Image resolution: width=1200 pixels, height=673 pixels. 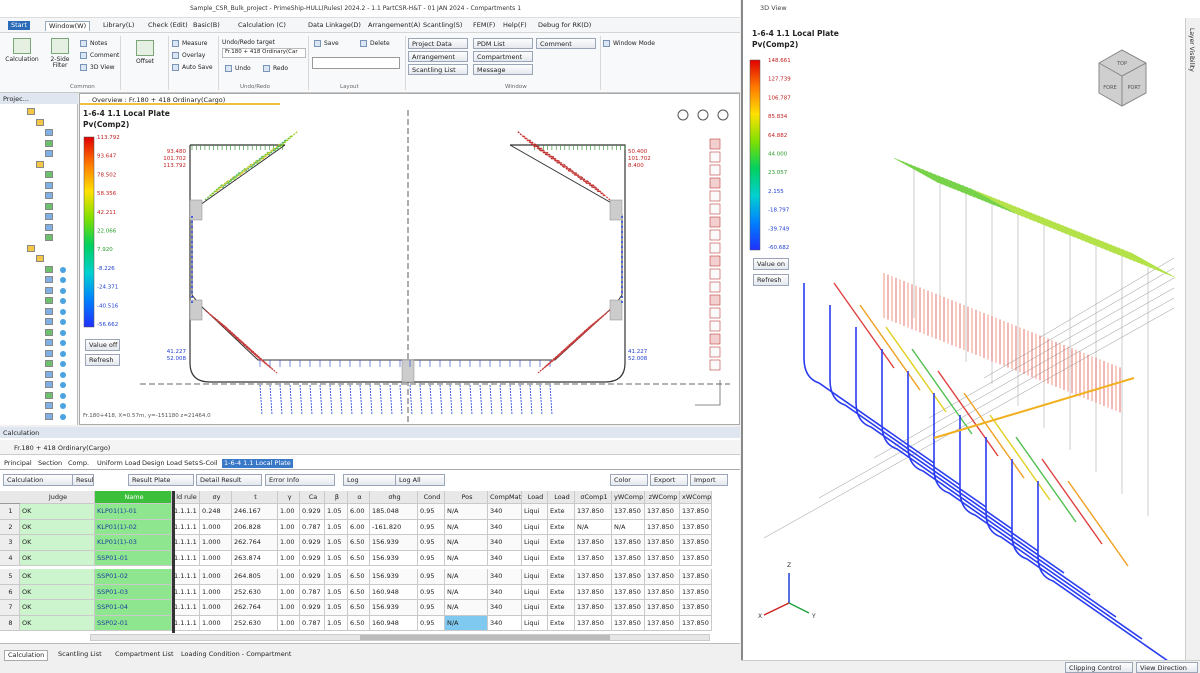 I want to click on column-header: Cond, so click(x=431, y=497).